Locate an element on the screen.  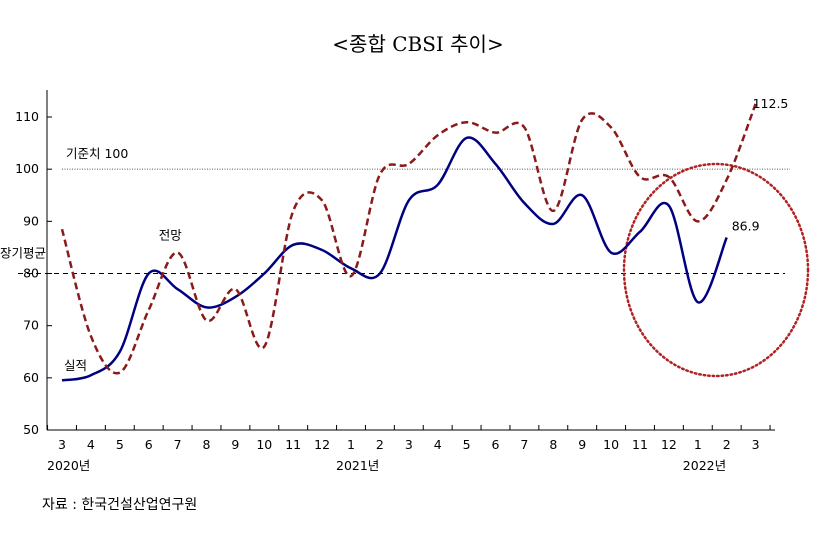
baseline-100-label: 기준치 100 is located at coordinates (97, 153).